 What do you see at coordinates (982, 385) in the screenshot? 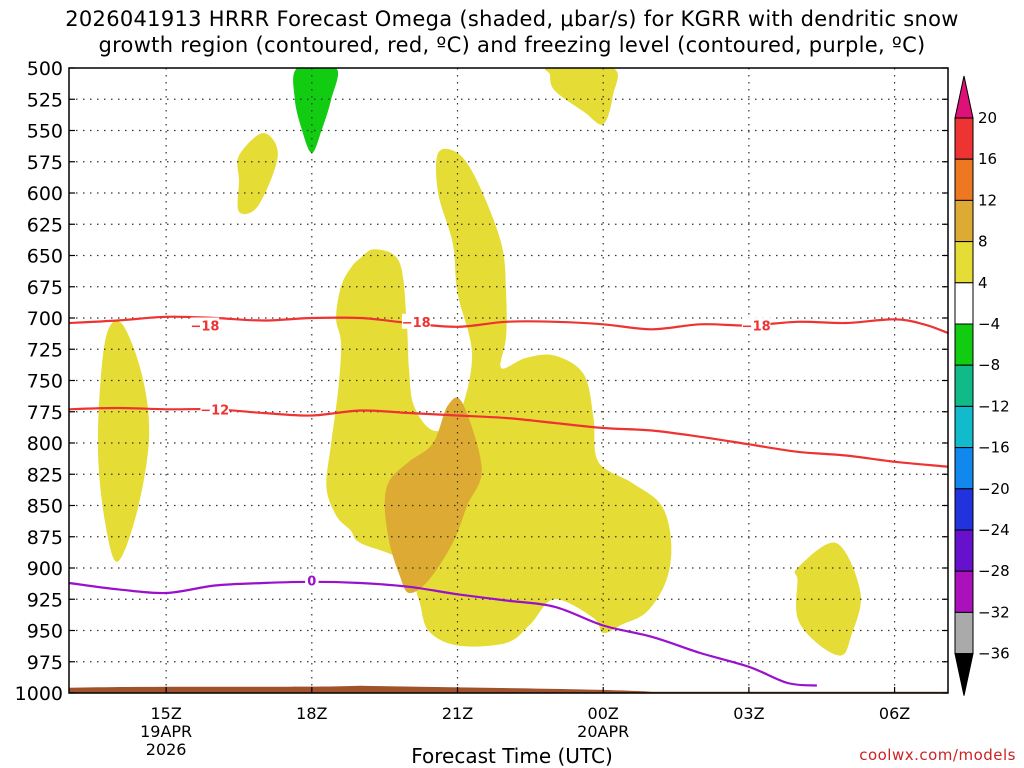
I see `colorbar: 20 16 12 8 4 −4 −8 −12 −16 −20 −24 −28 −32 −36` at bounding box center [982, 385].